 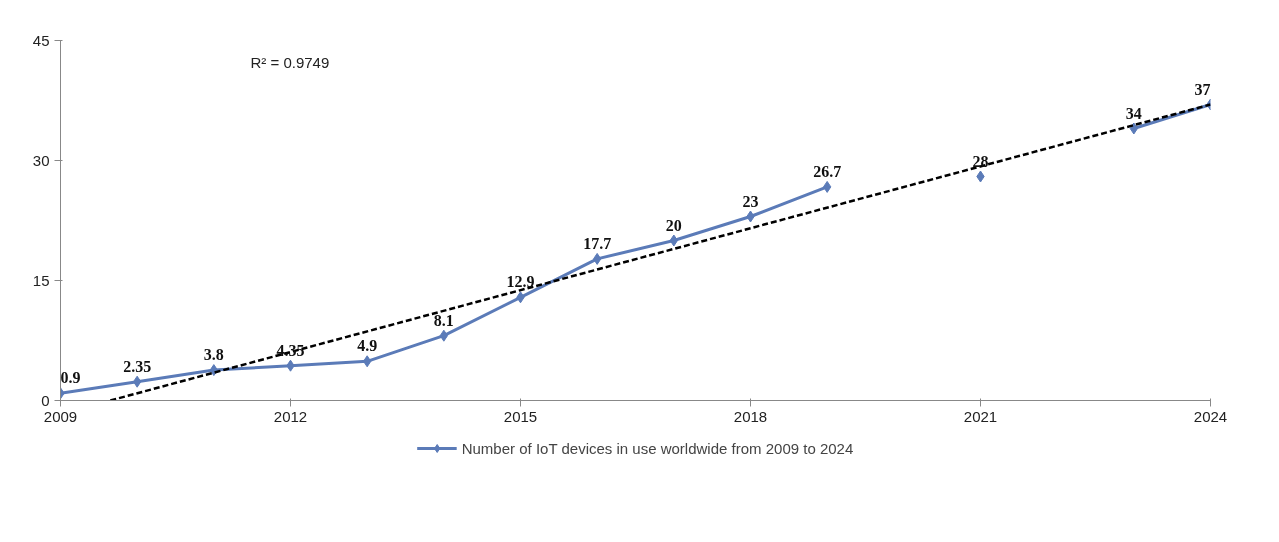 I want to click on y-tick-label: 45, so click(x=41, y=40).